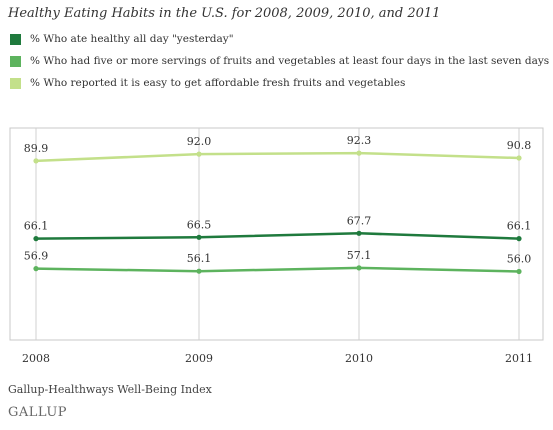  Describe the element at coordinates (199, 237) in the screenshot. I see `data-point-ate-healthy-2009` at that location.